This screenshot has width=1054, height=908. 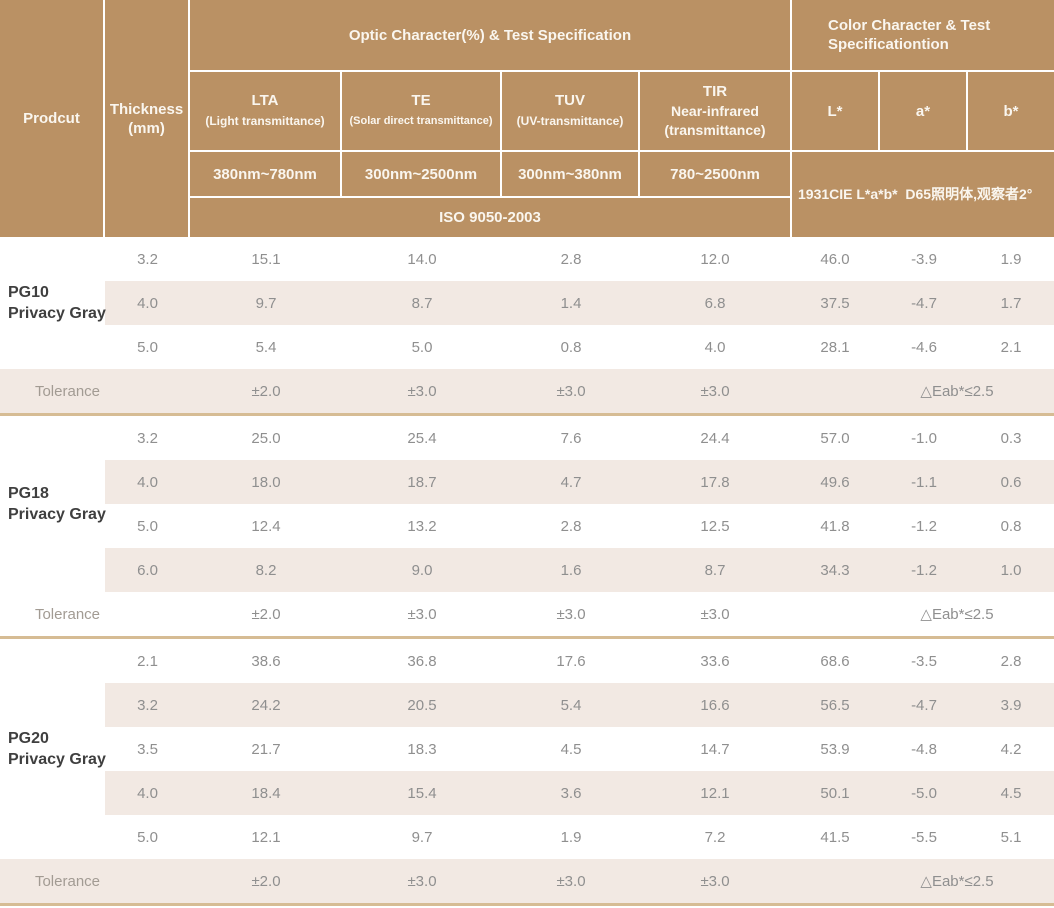 I want to click on value-cell: -4.8, so click(x=924, y=749).